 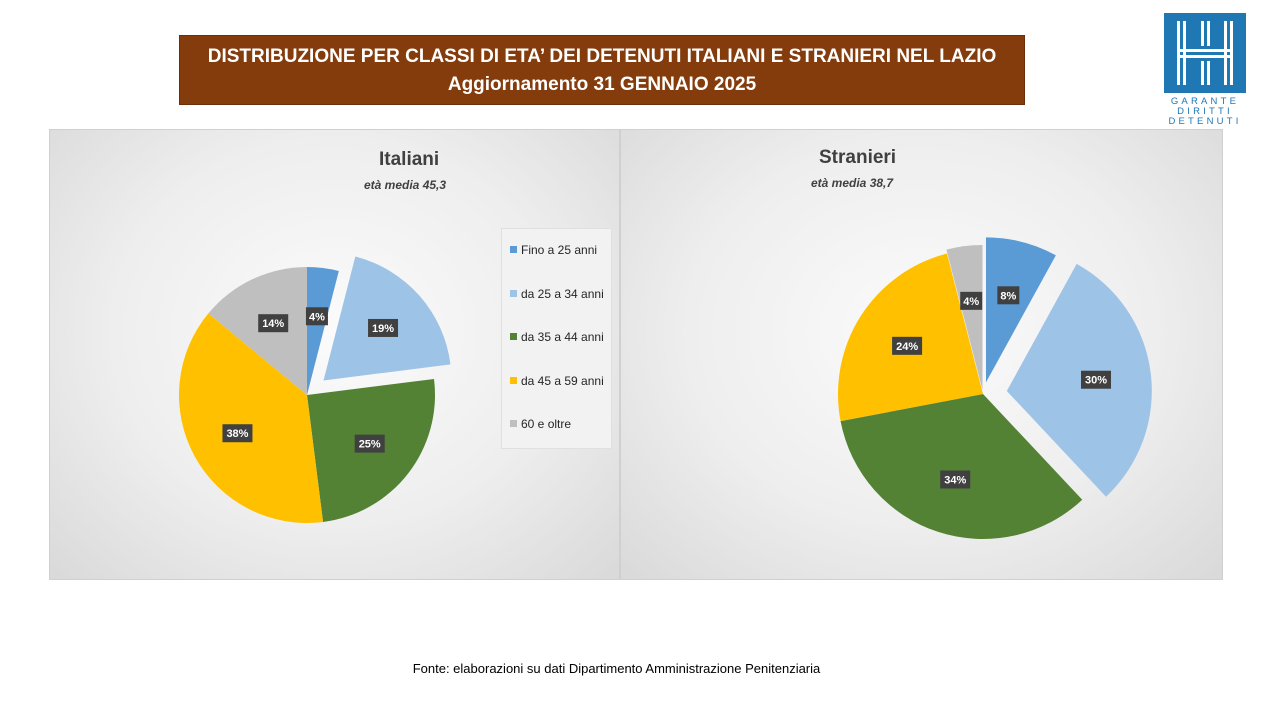 I want to click on logo-text-detenuti: DETENUTI, so click(x=1205, y=121).